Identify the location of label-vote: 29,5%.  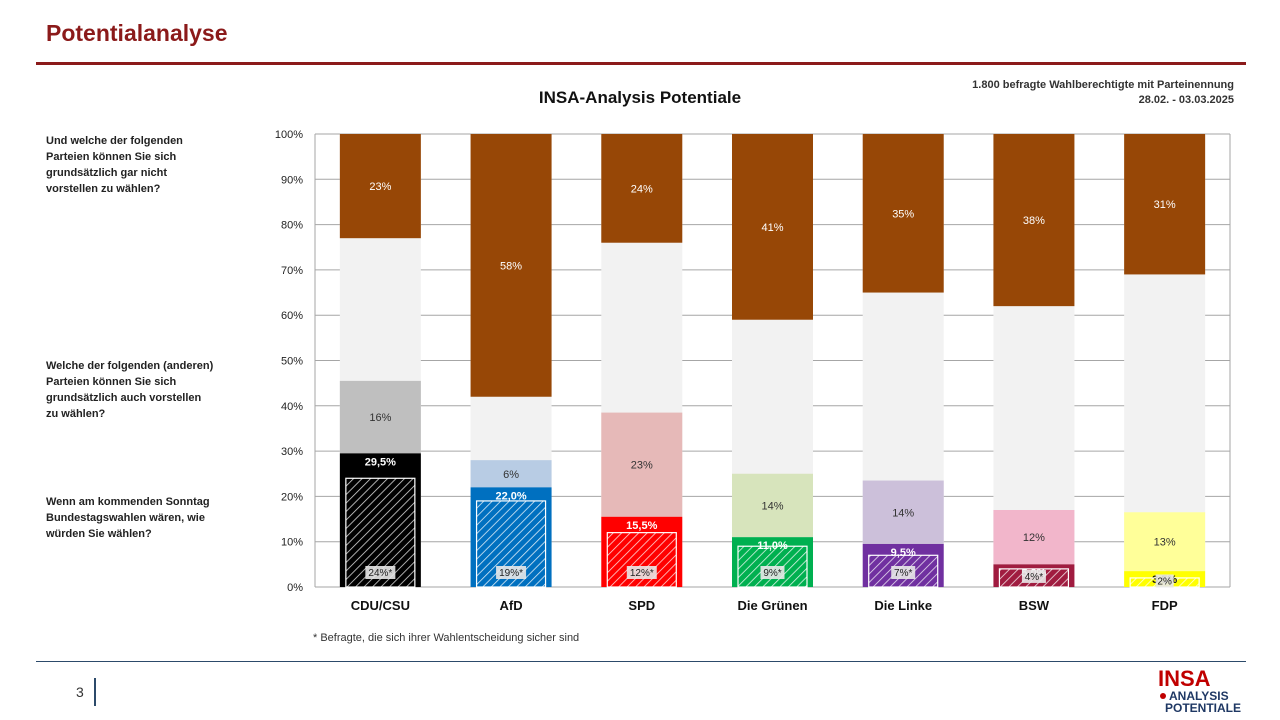
(380, 462).